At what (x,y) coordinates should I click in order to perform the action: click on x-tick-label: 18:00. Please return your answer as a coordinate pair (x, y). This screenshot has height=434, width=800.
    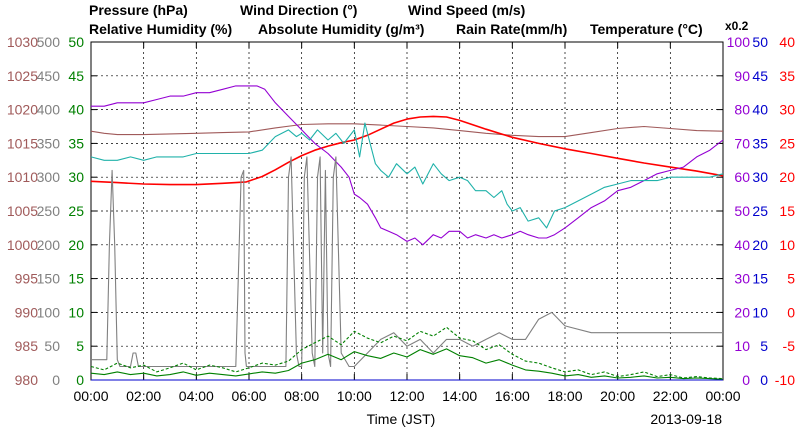
    Looking at the image, I should click on (564, 396).